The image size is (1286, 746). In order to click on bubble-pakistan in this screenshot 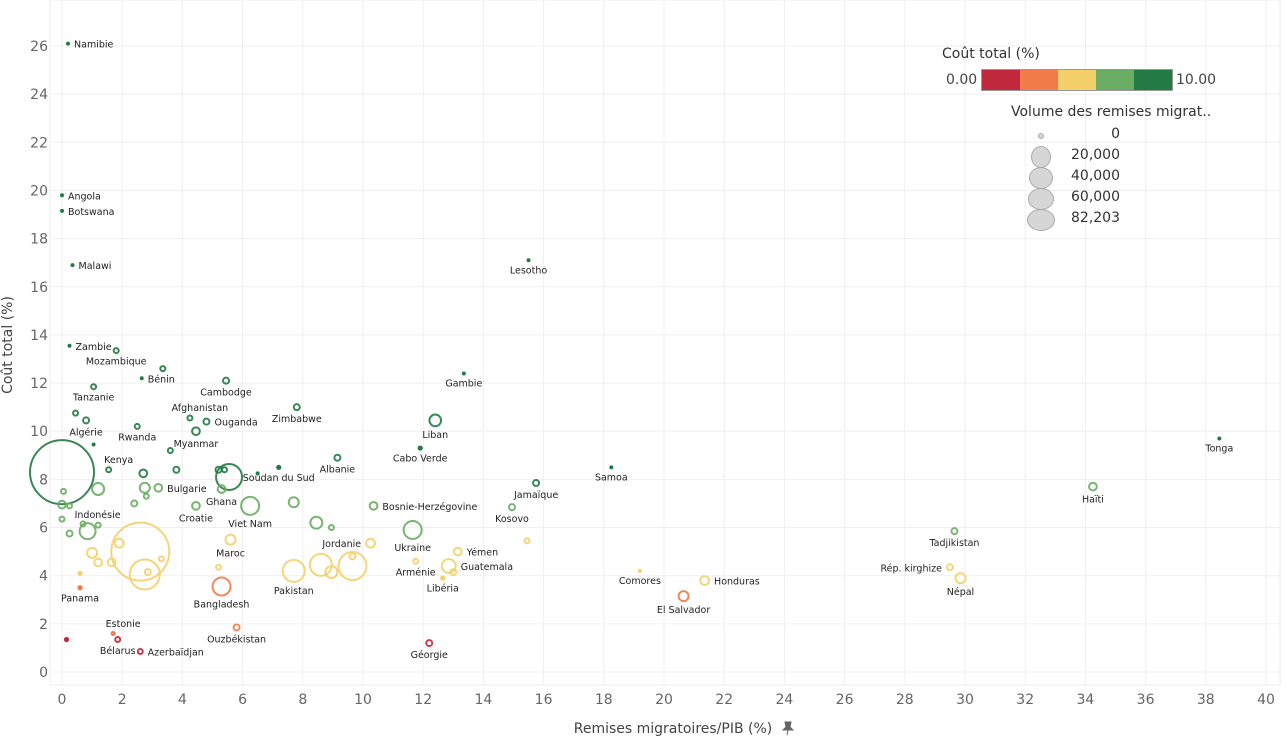, I will do `click(293, 570)`.